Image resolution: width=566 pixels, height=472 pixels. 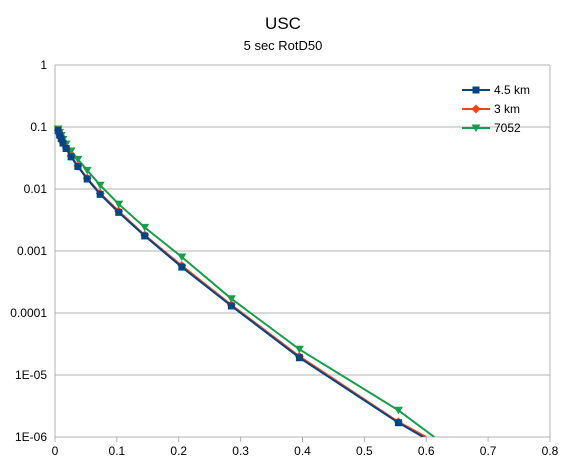 I want to click on legend-label: 3 km, so click(x=507, y=109).